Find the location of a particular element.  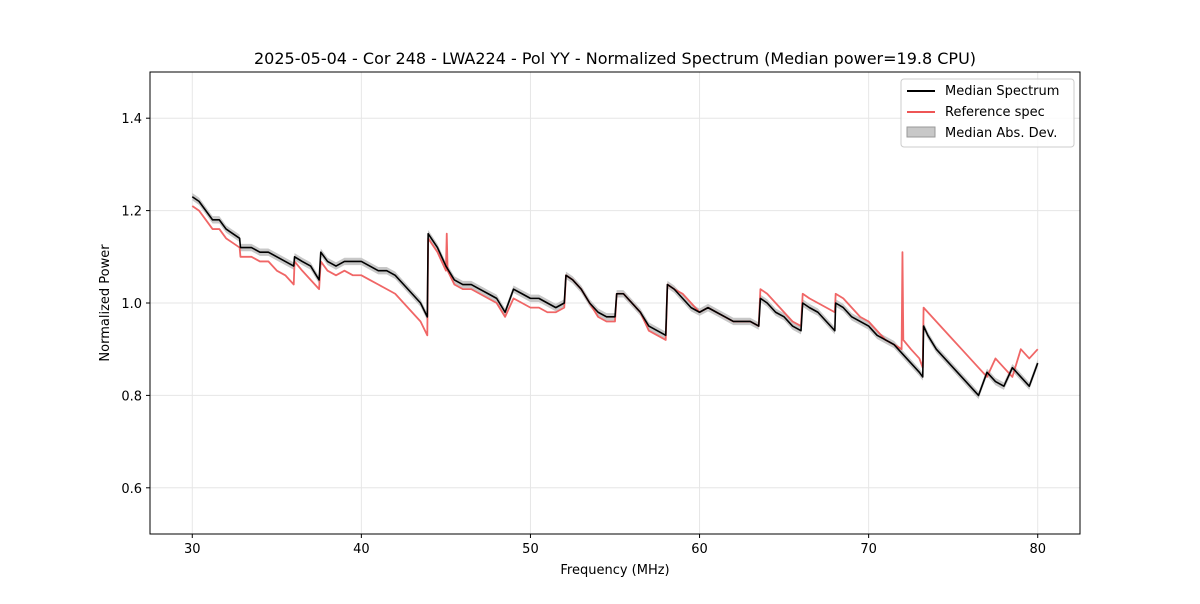

legend-median-label: Median Spectrum is located at coordinates (1002, 91).